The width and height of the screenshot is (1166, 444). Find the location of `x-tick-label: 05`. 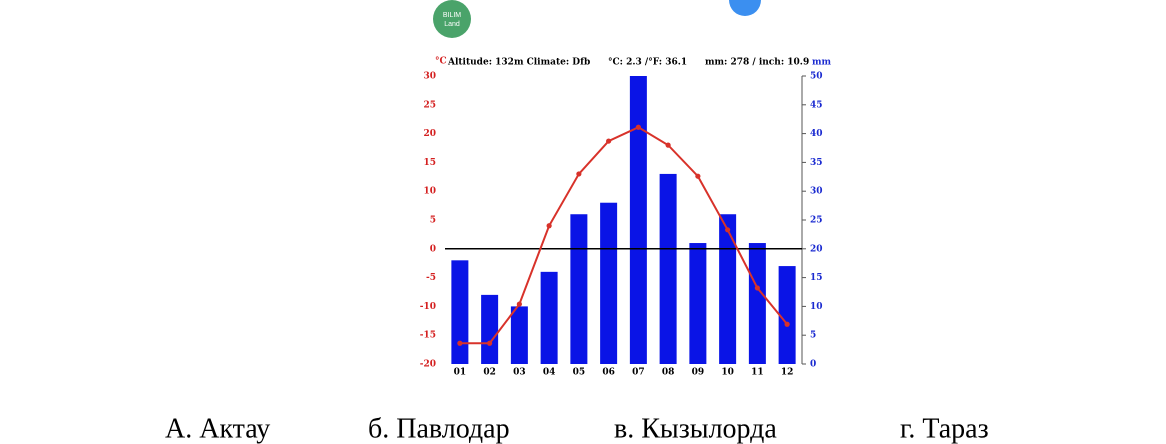

x-tick-label: 05 is located at coordinates (579, 373).